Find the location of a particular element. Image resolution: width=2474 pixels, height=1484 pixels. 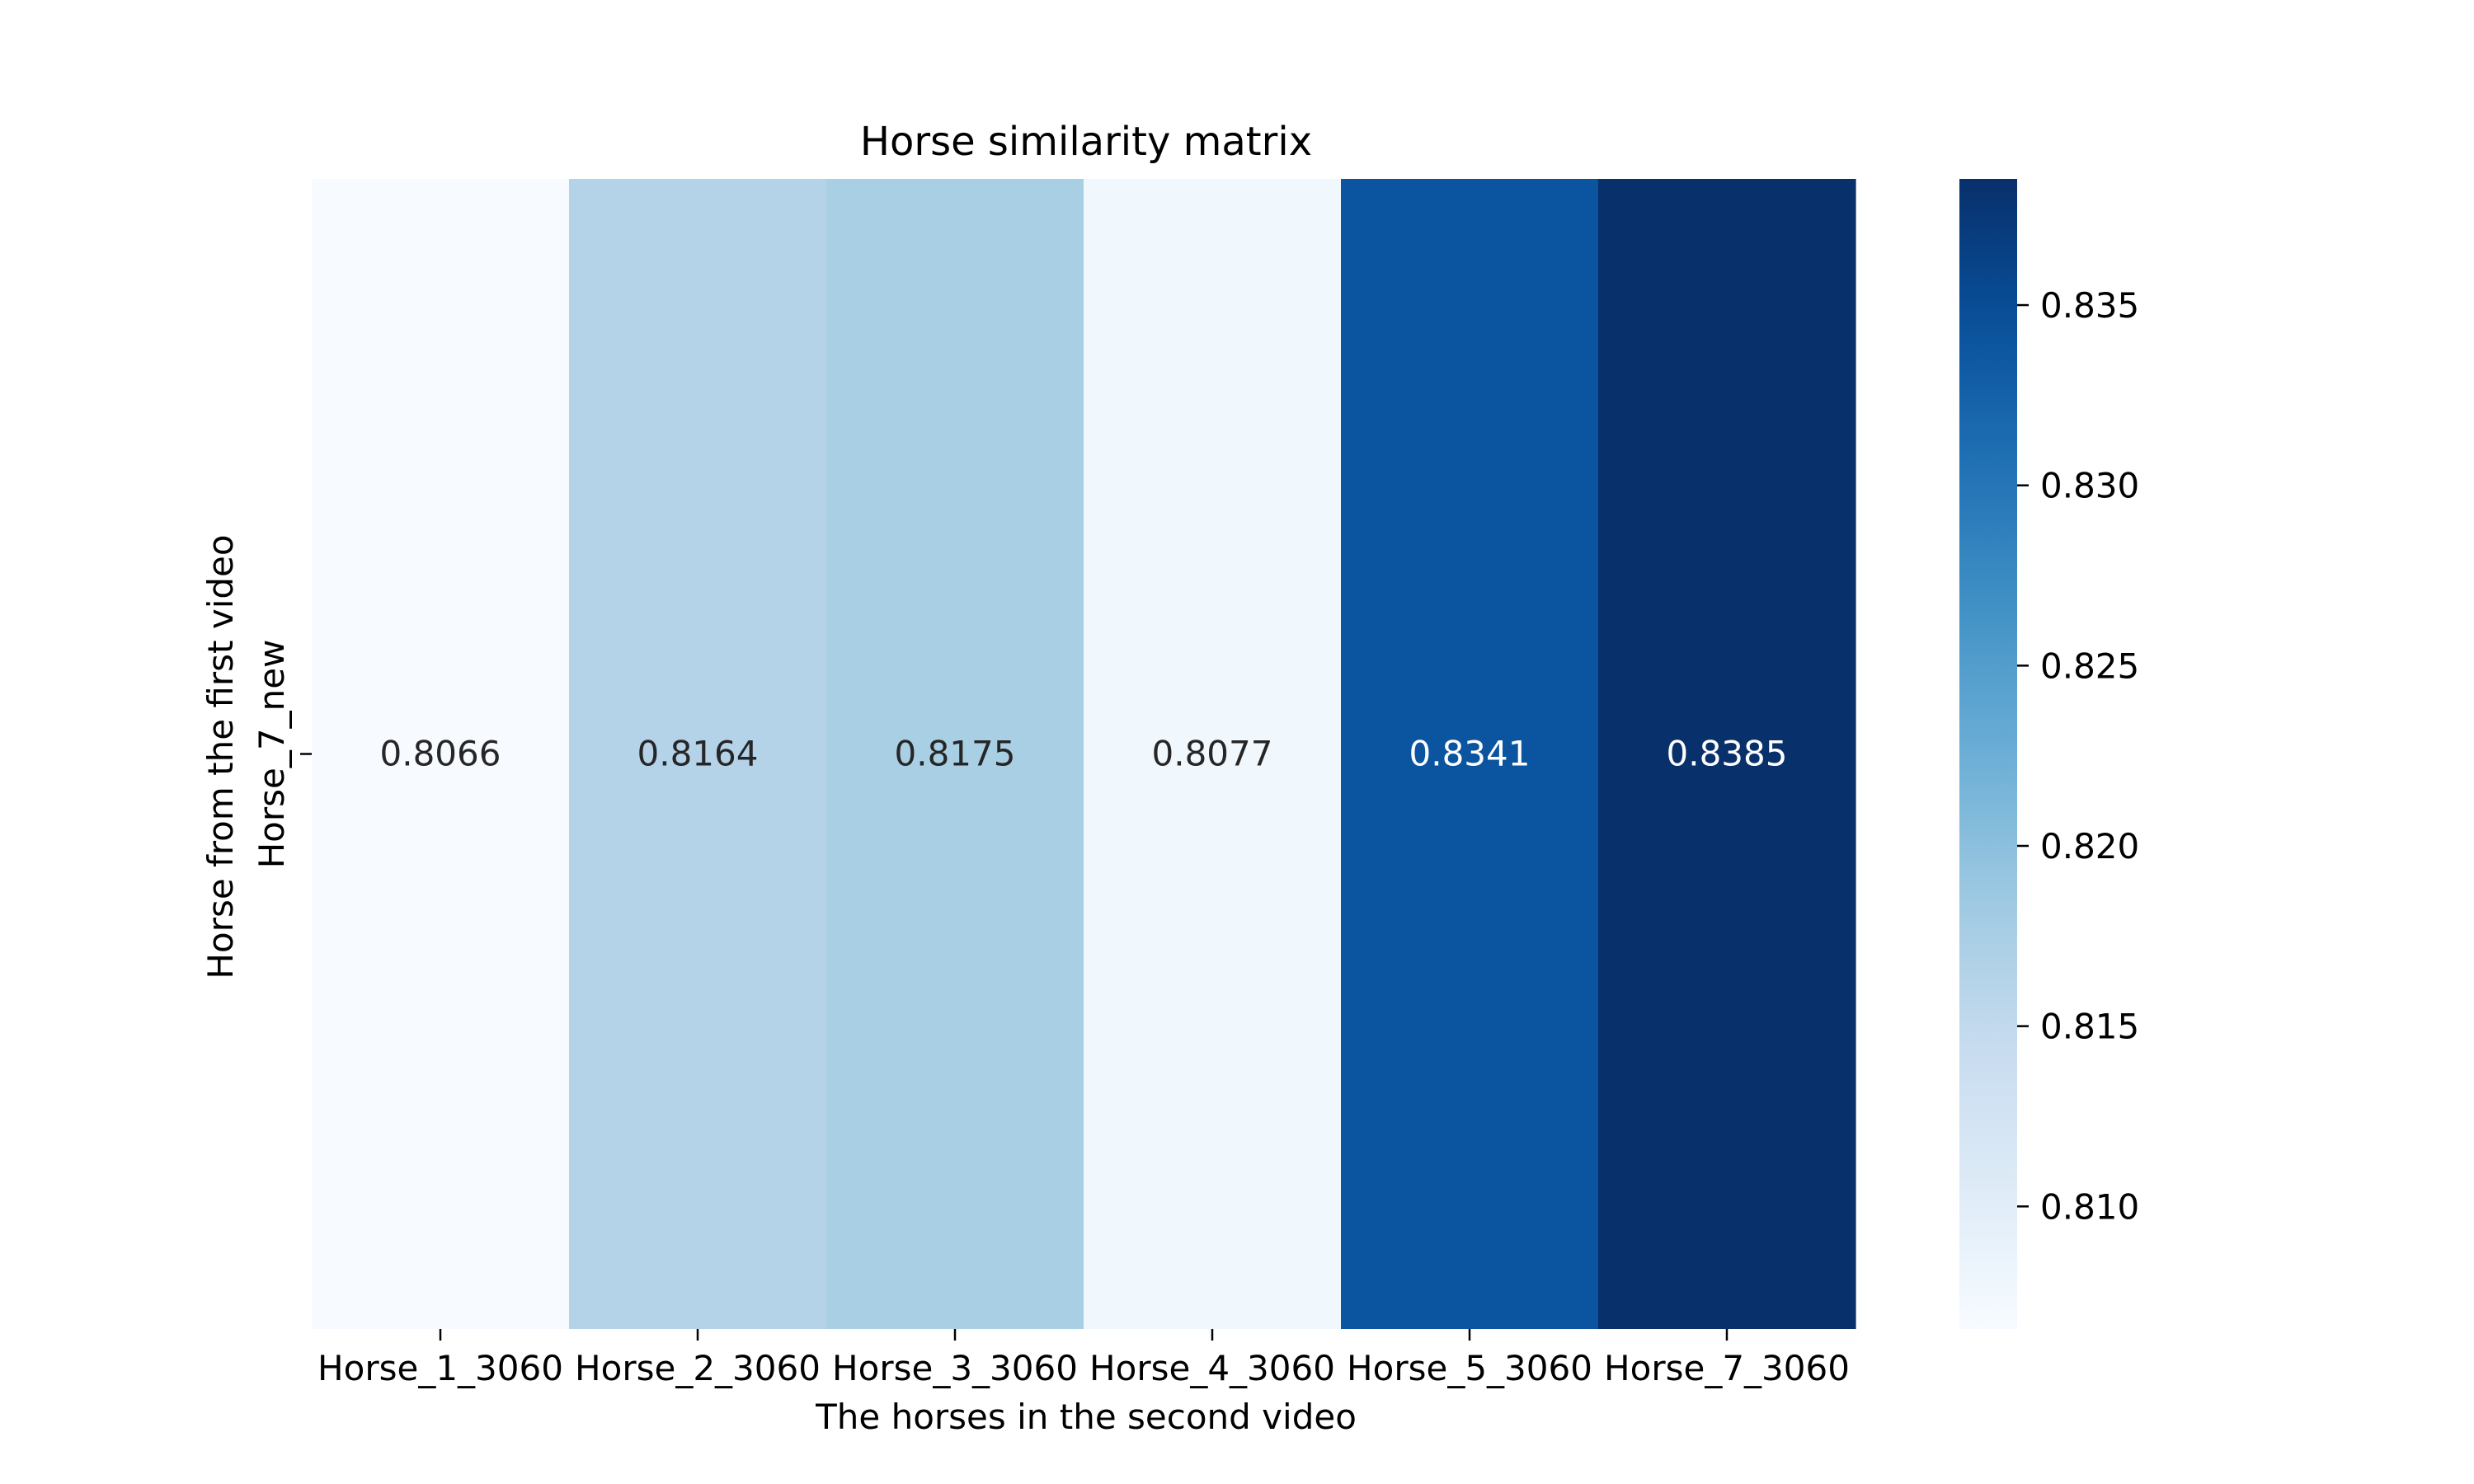

colorbar-tick-label: 0.815 is located at coordinates (2089, 1027).